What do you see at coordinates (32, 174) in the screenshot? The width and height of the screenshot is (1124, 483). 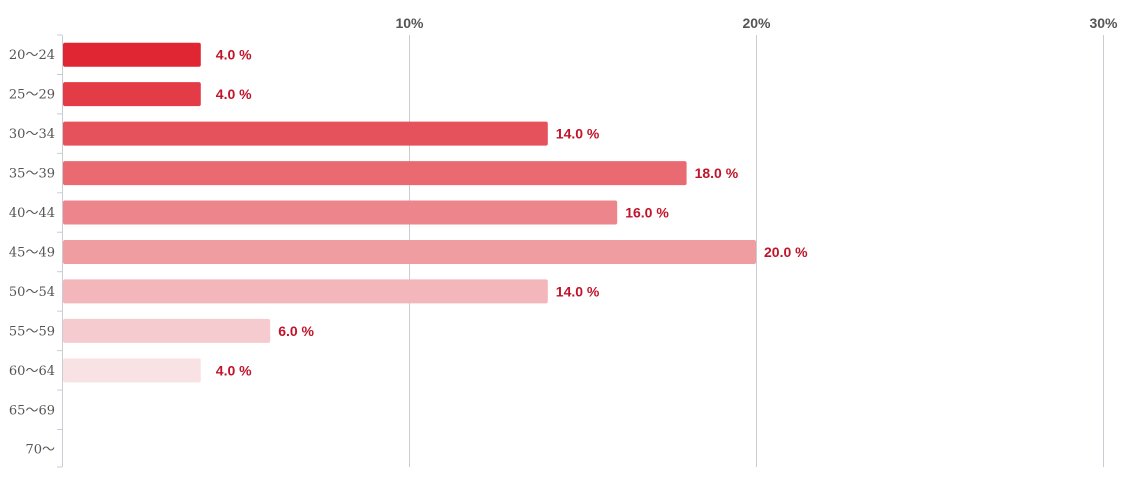 I see `category-label: 35〜39` at bounding box center [32, 174].